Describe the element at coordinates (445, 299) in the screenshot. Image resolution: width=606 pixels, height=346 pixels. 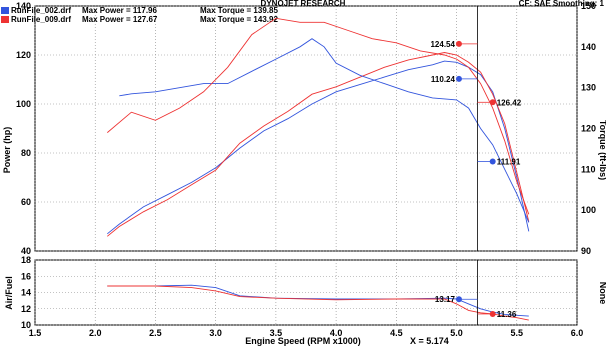
I see `air-fuel-marker-label: 13.17` at that location.